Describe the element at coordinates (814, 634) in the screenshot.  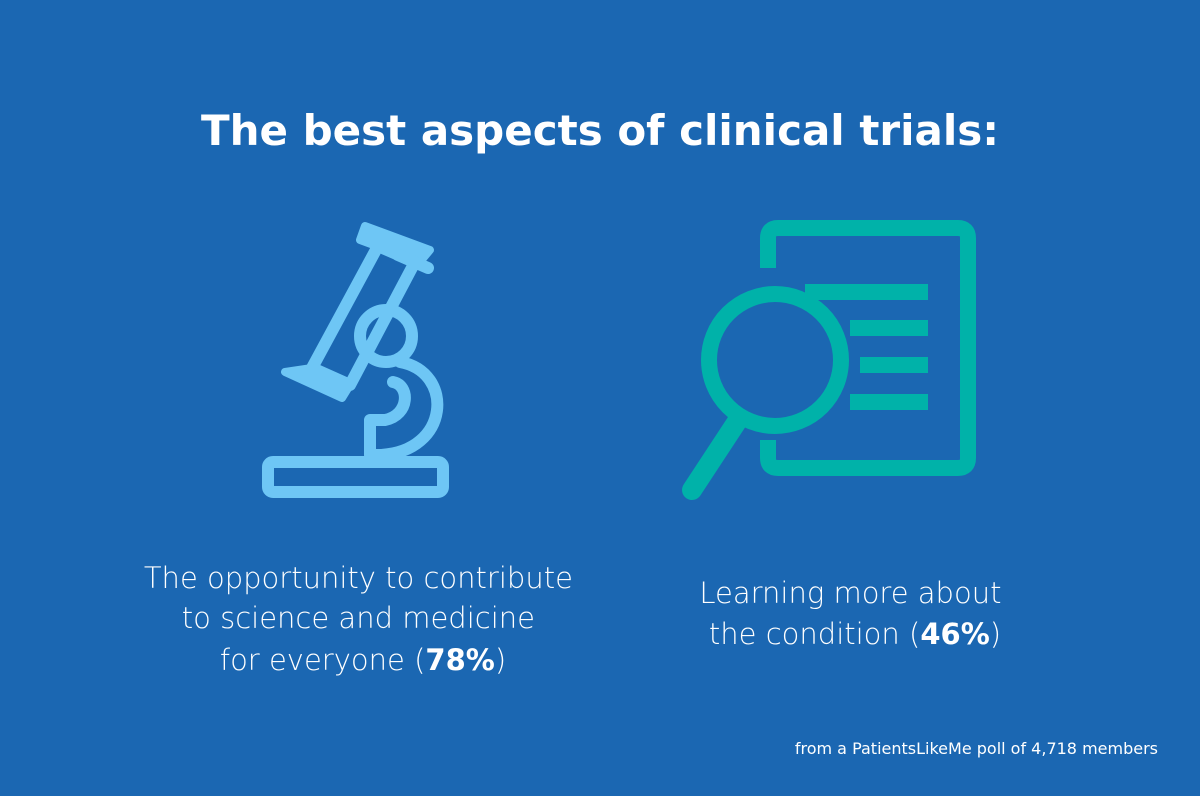
I see `text-part: the condition (` at that location.